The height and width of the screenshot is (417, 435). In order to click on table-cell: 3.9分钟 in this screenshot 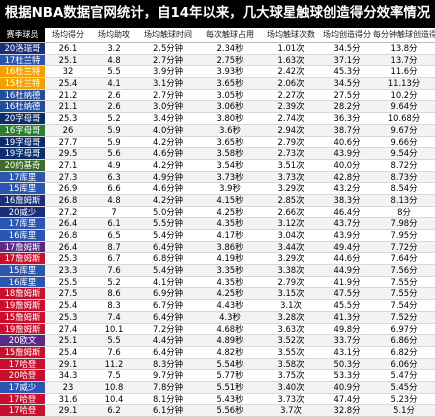, I will do `click(168, 72)`.